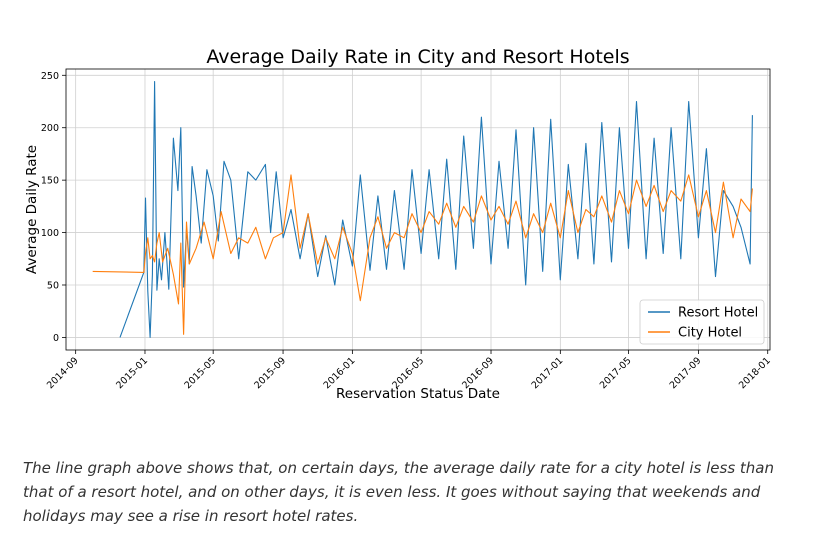 This screenshot has height=560, width=826. What do you see at coordinates (50, 181) in the screenshot?
I see `y-tick-label: 150` at bounding box center [50, 181].